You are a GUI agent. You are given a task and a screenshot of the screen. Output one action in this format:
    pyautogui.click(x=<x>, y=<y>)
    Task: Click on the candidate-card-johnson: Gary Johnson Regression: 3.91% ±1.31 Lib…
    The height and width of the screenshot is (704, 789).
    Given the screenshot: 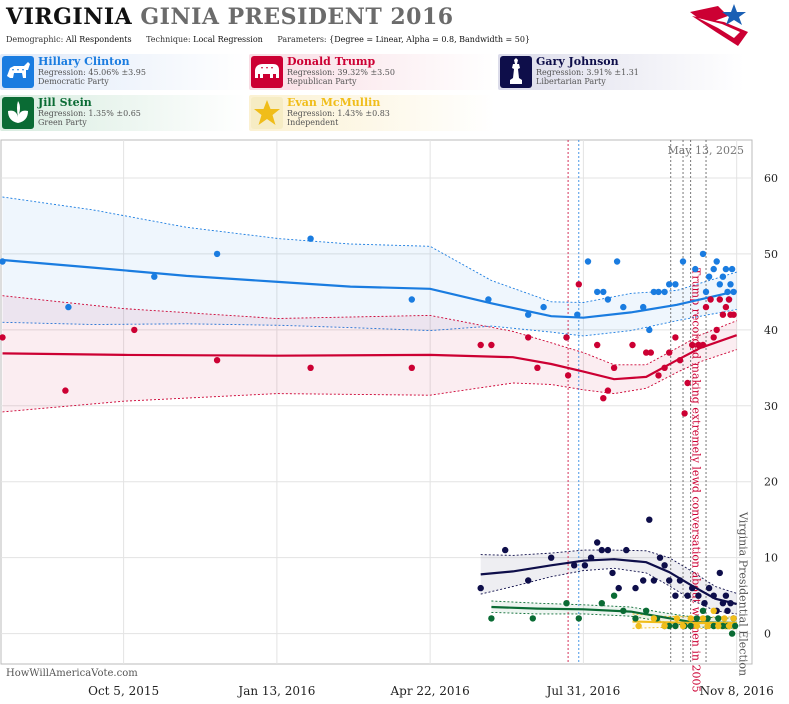 What is the action you would take?
    pyautogui.click(x=621, y=72)
    